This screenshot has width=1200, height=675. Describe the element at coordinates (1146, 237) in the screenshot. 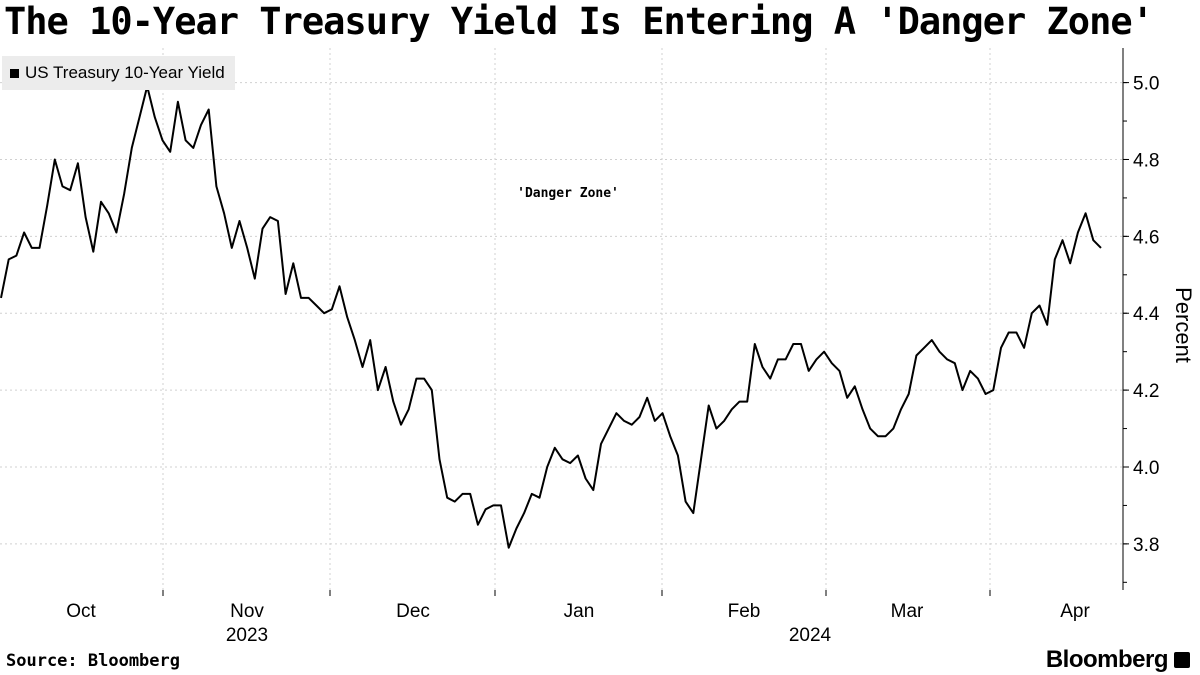

I see `y-tick-label: 4.6` at that location.